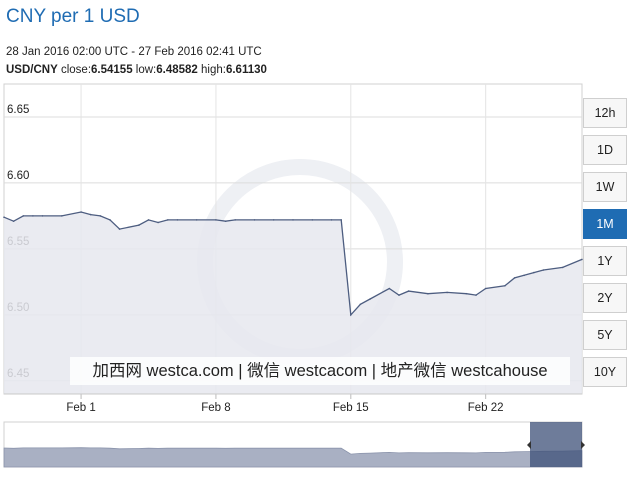 The image size is (640, 479). I want to click on x-tick-label: Feb 1, so click(80, 408).